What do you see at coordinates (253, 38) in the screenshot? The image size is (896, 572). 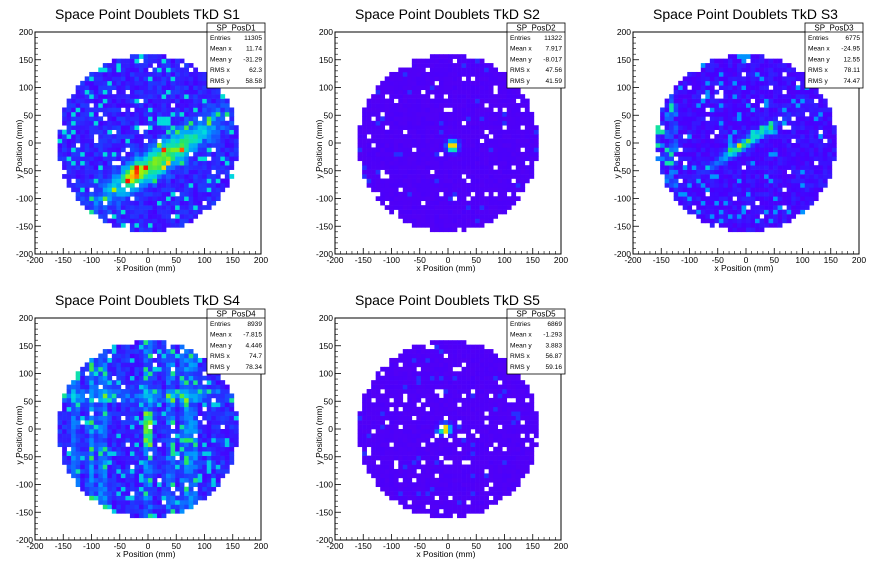 I see `stats-value: 11305` at bounding box center [253, 38].